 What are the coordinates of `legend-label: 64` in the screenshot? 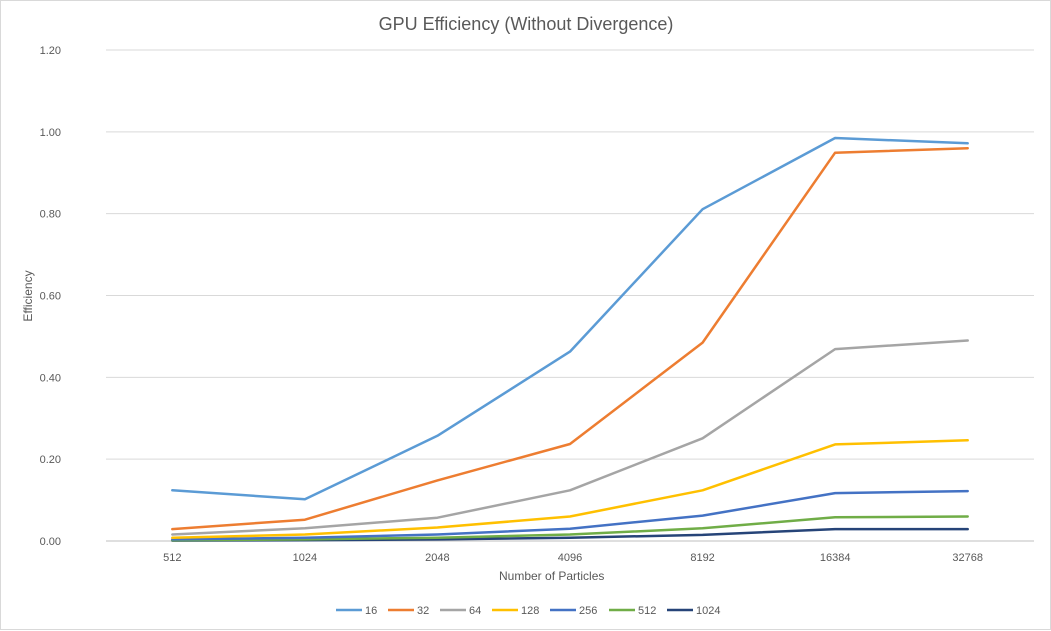 It's located at (475, 611).